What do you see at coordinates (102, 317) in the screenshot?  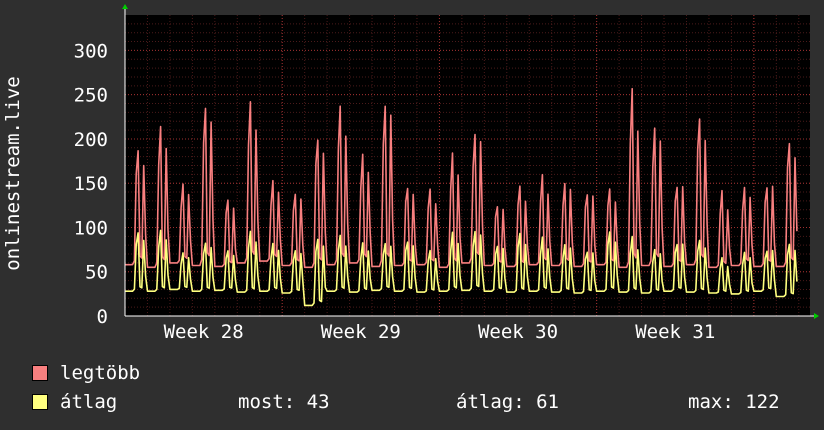 I see `y-tick-label: 0` at bounding box center [102, 317].